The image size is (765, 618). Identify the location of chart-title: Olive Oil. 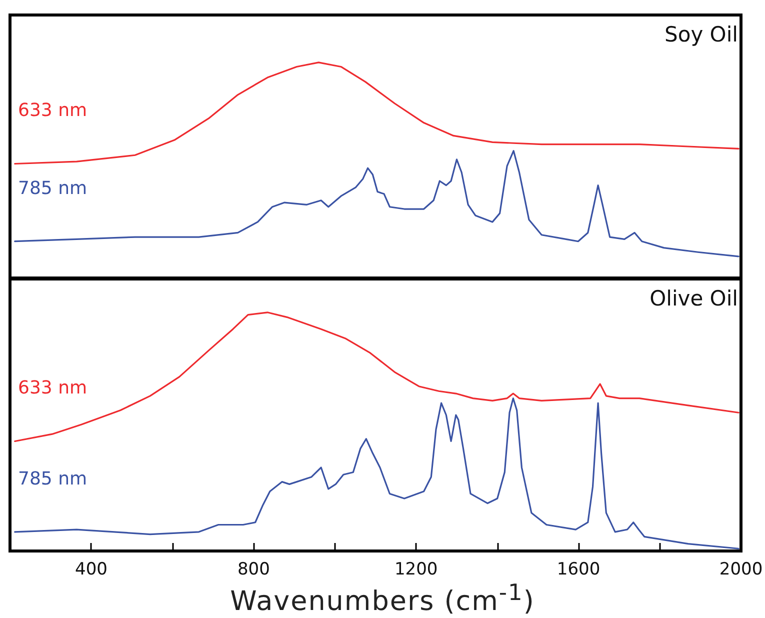
(694, 298).